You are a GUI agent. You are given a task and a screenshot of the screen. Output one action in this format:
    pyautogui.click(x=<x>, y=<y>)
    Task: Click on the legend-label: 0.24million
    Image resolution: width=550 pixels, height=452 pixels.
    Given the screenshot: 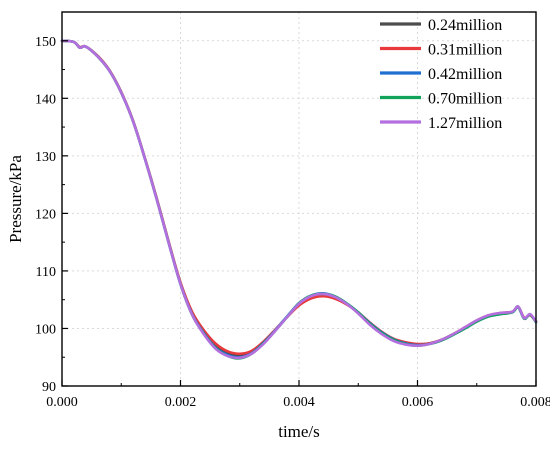 What is the action you would take?
    pyautogui.click(x=465, y=25)
    